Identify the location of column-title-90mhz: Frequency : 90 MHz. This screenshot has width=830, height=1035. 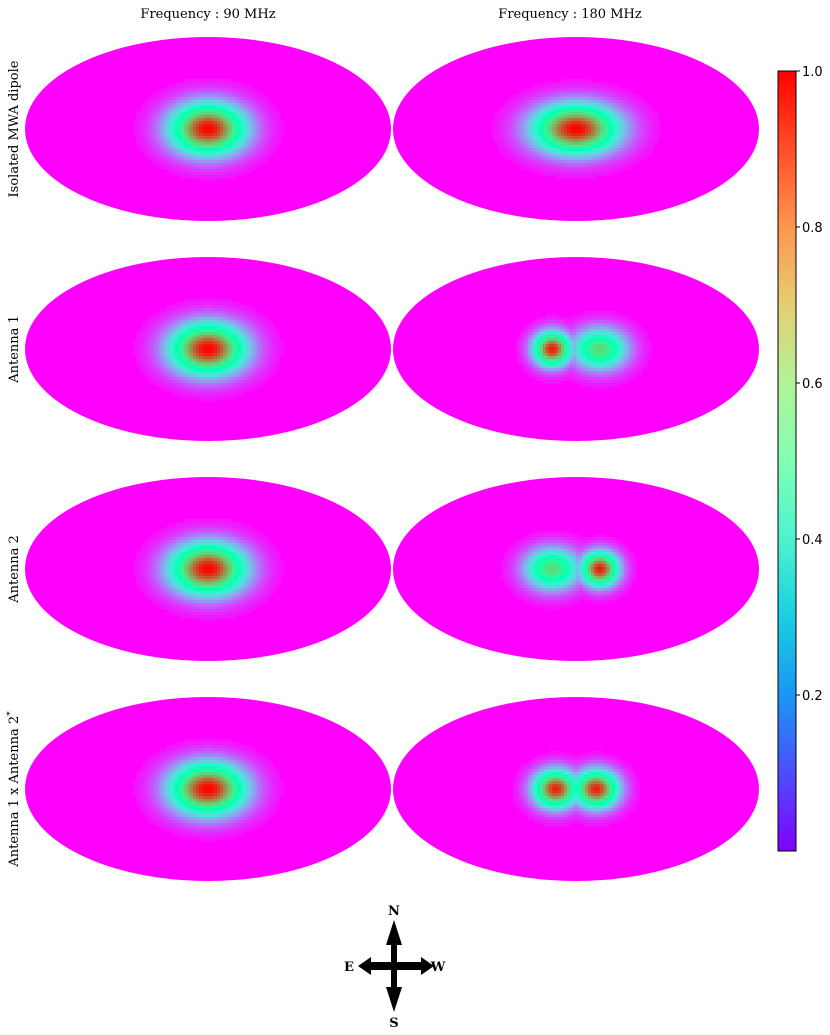
(207, 14).